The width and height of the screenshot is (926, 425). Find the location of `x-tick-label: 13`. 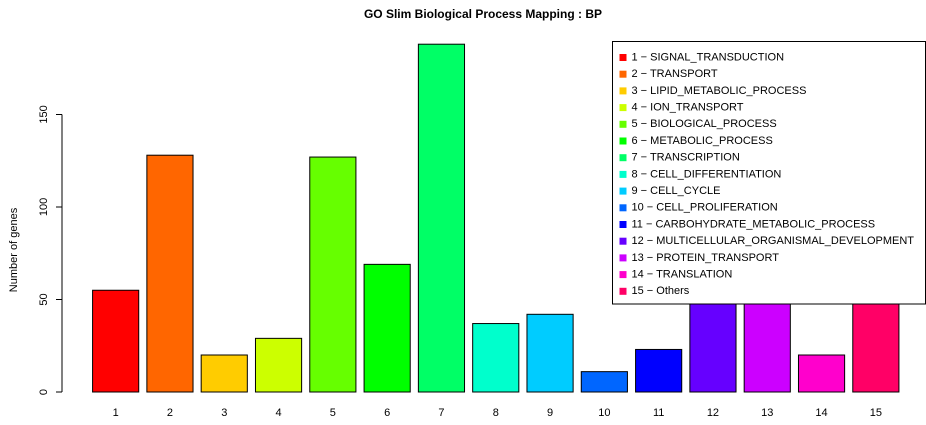

x-tick-label: 13 is located at coordinates (767, 413).